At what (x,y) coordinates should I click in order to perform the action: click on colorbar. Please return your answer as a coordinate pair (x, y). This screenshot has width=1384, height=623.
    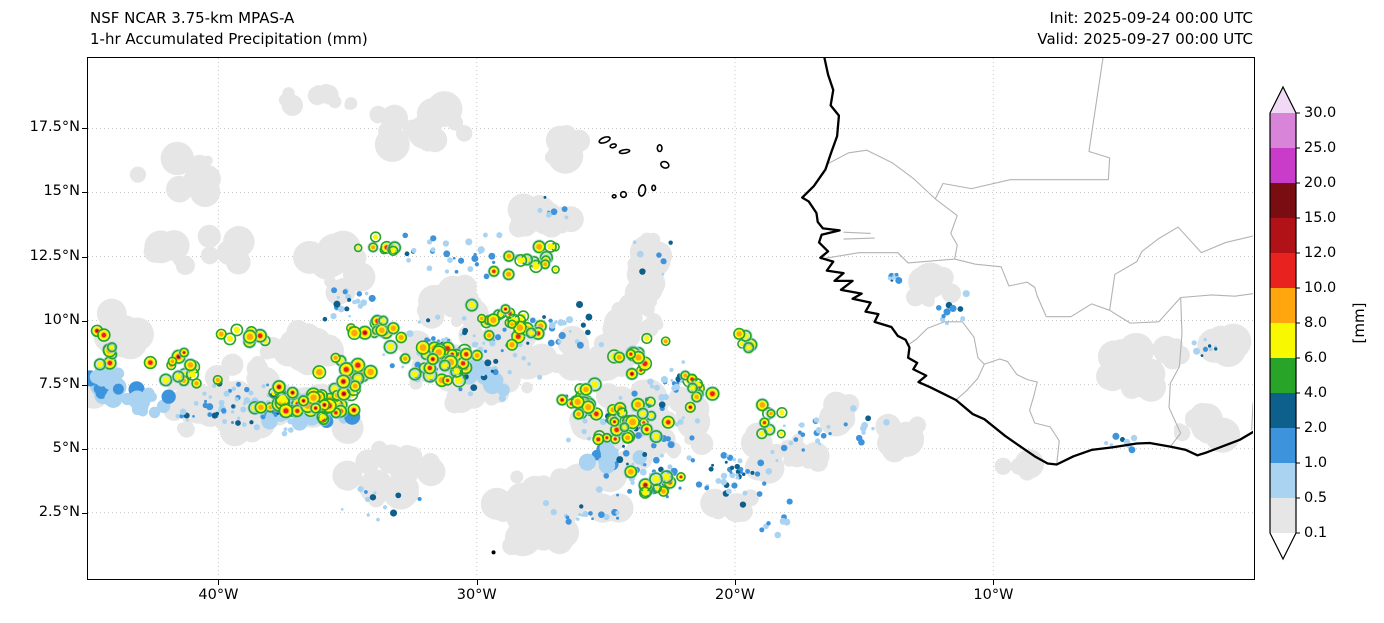
    Looking at the image, I should click on (1284, 321).